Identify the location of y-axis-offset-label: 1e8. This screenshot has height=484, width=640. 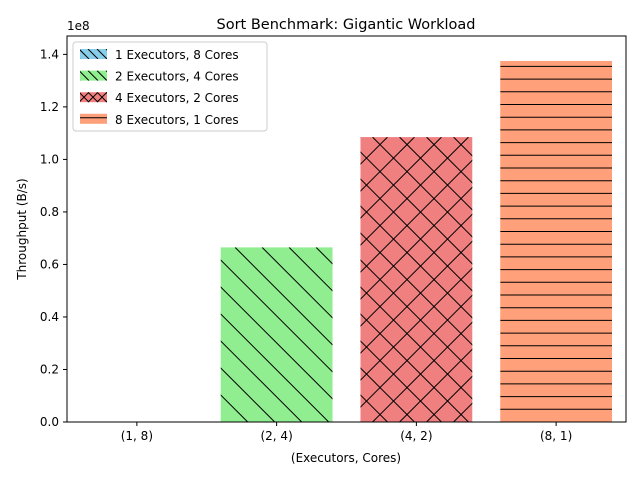
(78, 26).